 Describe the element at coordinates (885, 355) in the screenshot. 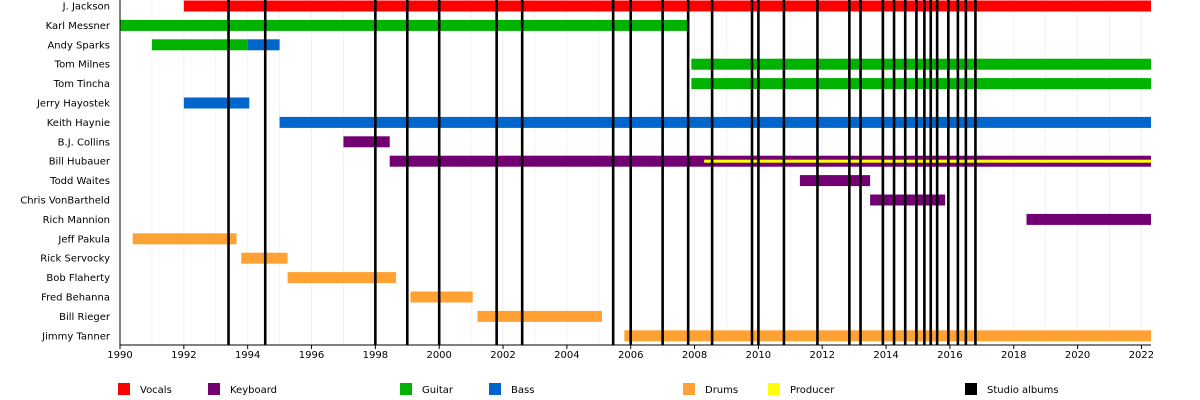

I see `x-tick-label: 2014` at that location.